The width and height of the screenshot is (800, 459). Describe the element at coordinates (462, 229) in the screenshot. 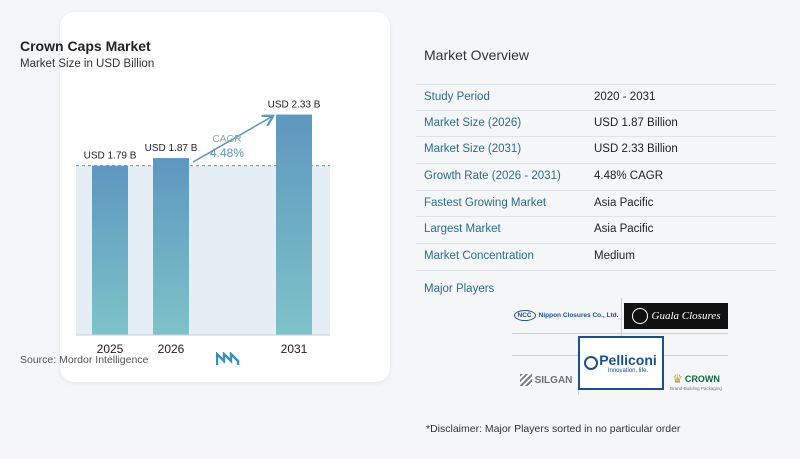

I see `row-label: Largest Market` at that location.